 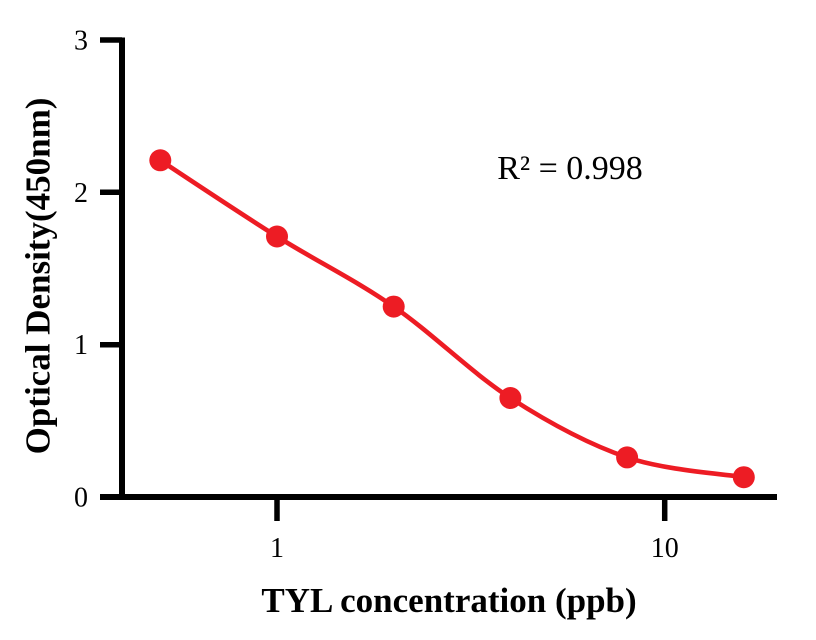 I want to click on r-squared-annotation: R² = 0.998, so click(x=570, y=168).